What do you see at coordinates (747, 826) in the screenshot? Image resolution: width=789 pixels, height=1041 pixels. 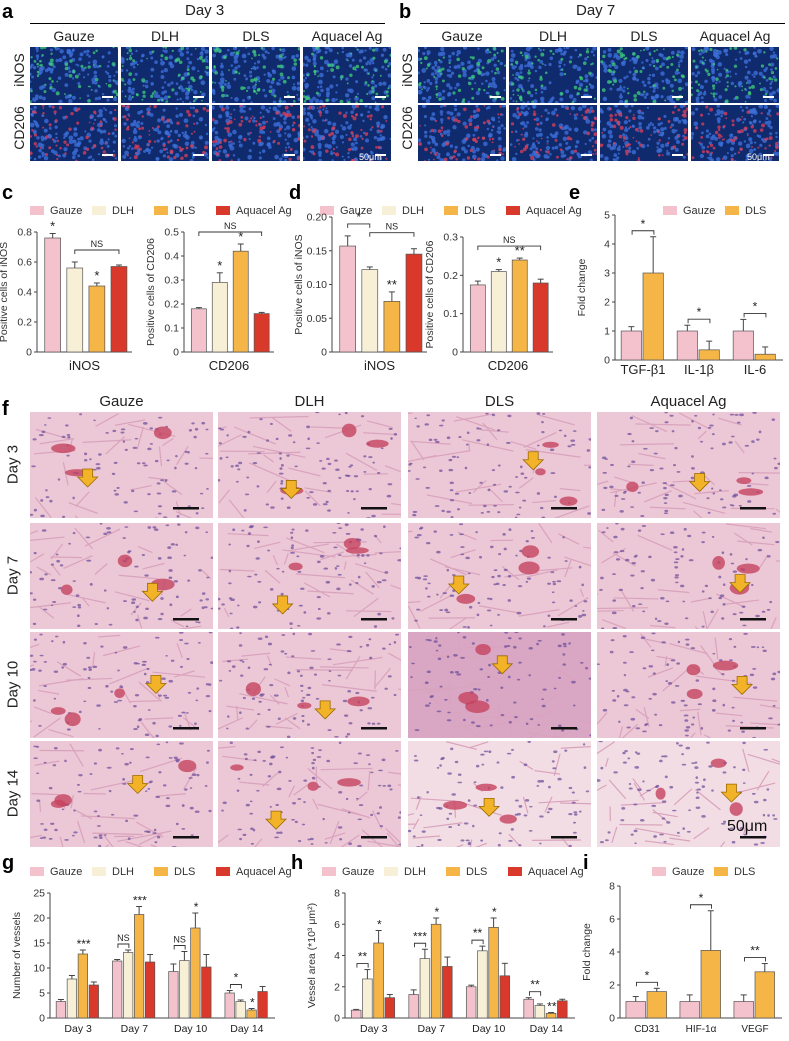 I see `histology-scale-label: 50μm` at bounding box center [747, 826].